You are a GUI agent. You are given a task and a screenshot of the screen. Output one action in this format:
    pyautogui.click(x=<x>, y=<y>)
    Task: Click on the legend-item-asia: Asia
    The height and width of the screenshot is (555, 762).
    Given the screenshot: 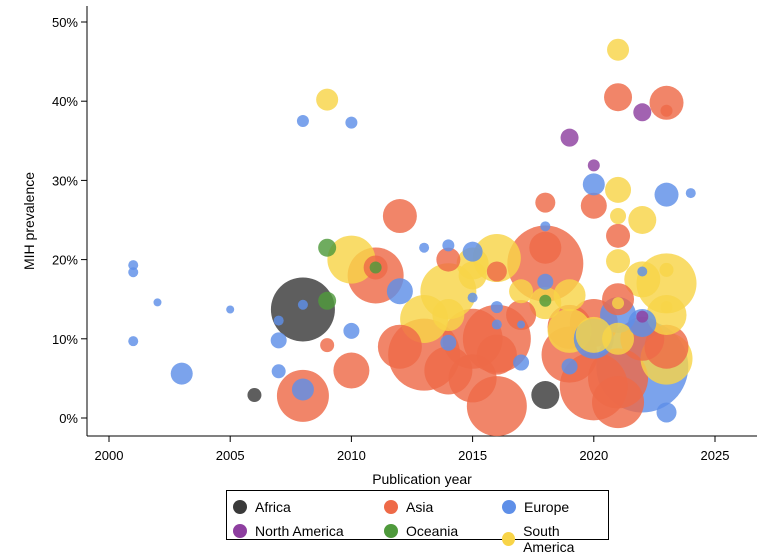 What is the action you would take?
    pyautogui.click(x=408, y=507)
    